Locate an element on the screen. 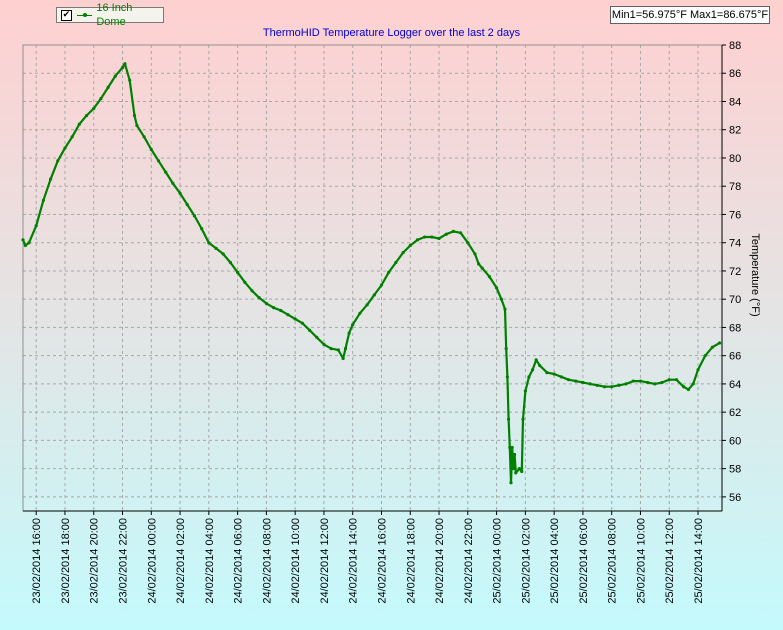 The height and width of the screenshot is (630, 783). y-tick-label: 88 is located at coordinates (735, 46).